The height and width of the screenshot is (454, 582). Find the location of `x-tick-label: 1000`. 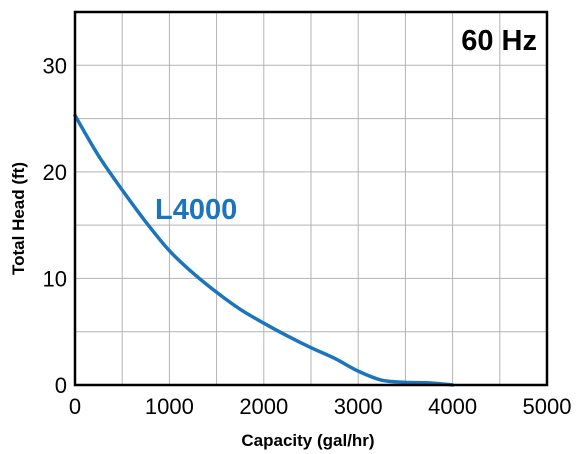

x-tick-label: 1000 is located at coordinates (169, 406).